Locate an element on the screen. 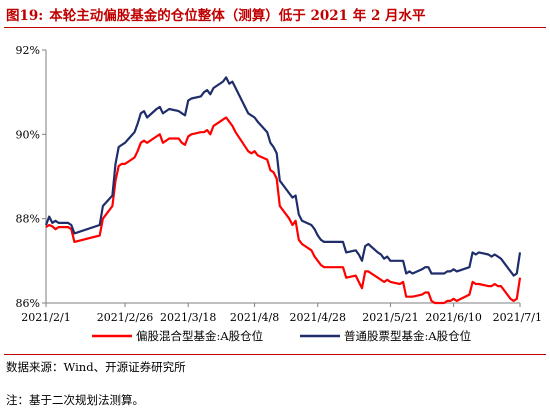 The width and height of the screenshot is (550, 414). y-tick-label: 90% is located at coordinates (28, 134).